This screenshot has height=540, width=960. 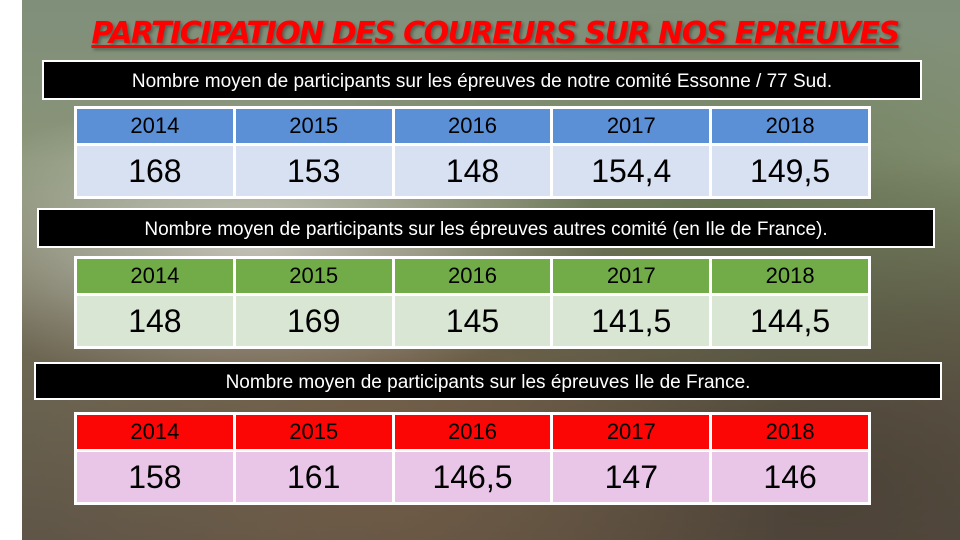 What do you see at coordinates (313, 477) in the screenshot?
I see `value-cell: 161` at bounding box center [313, 477].